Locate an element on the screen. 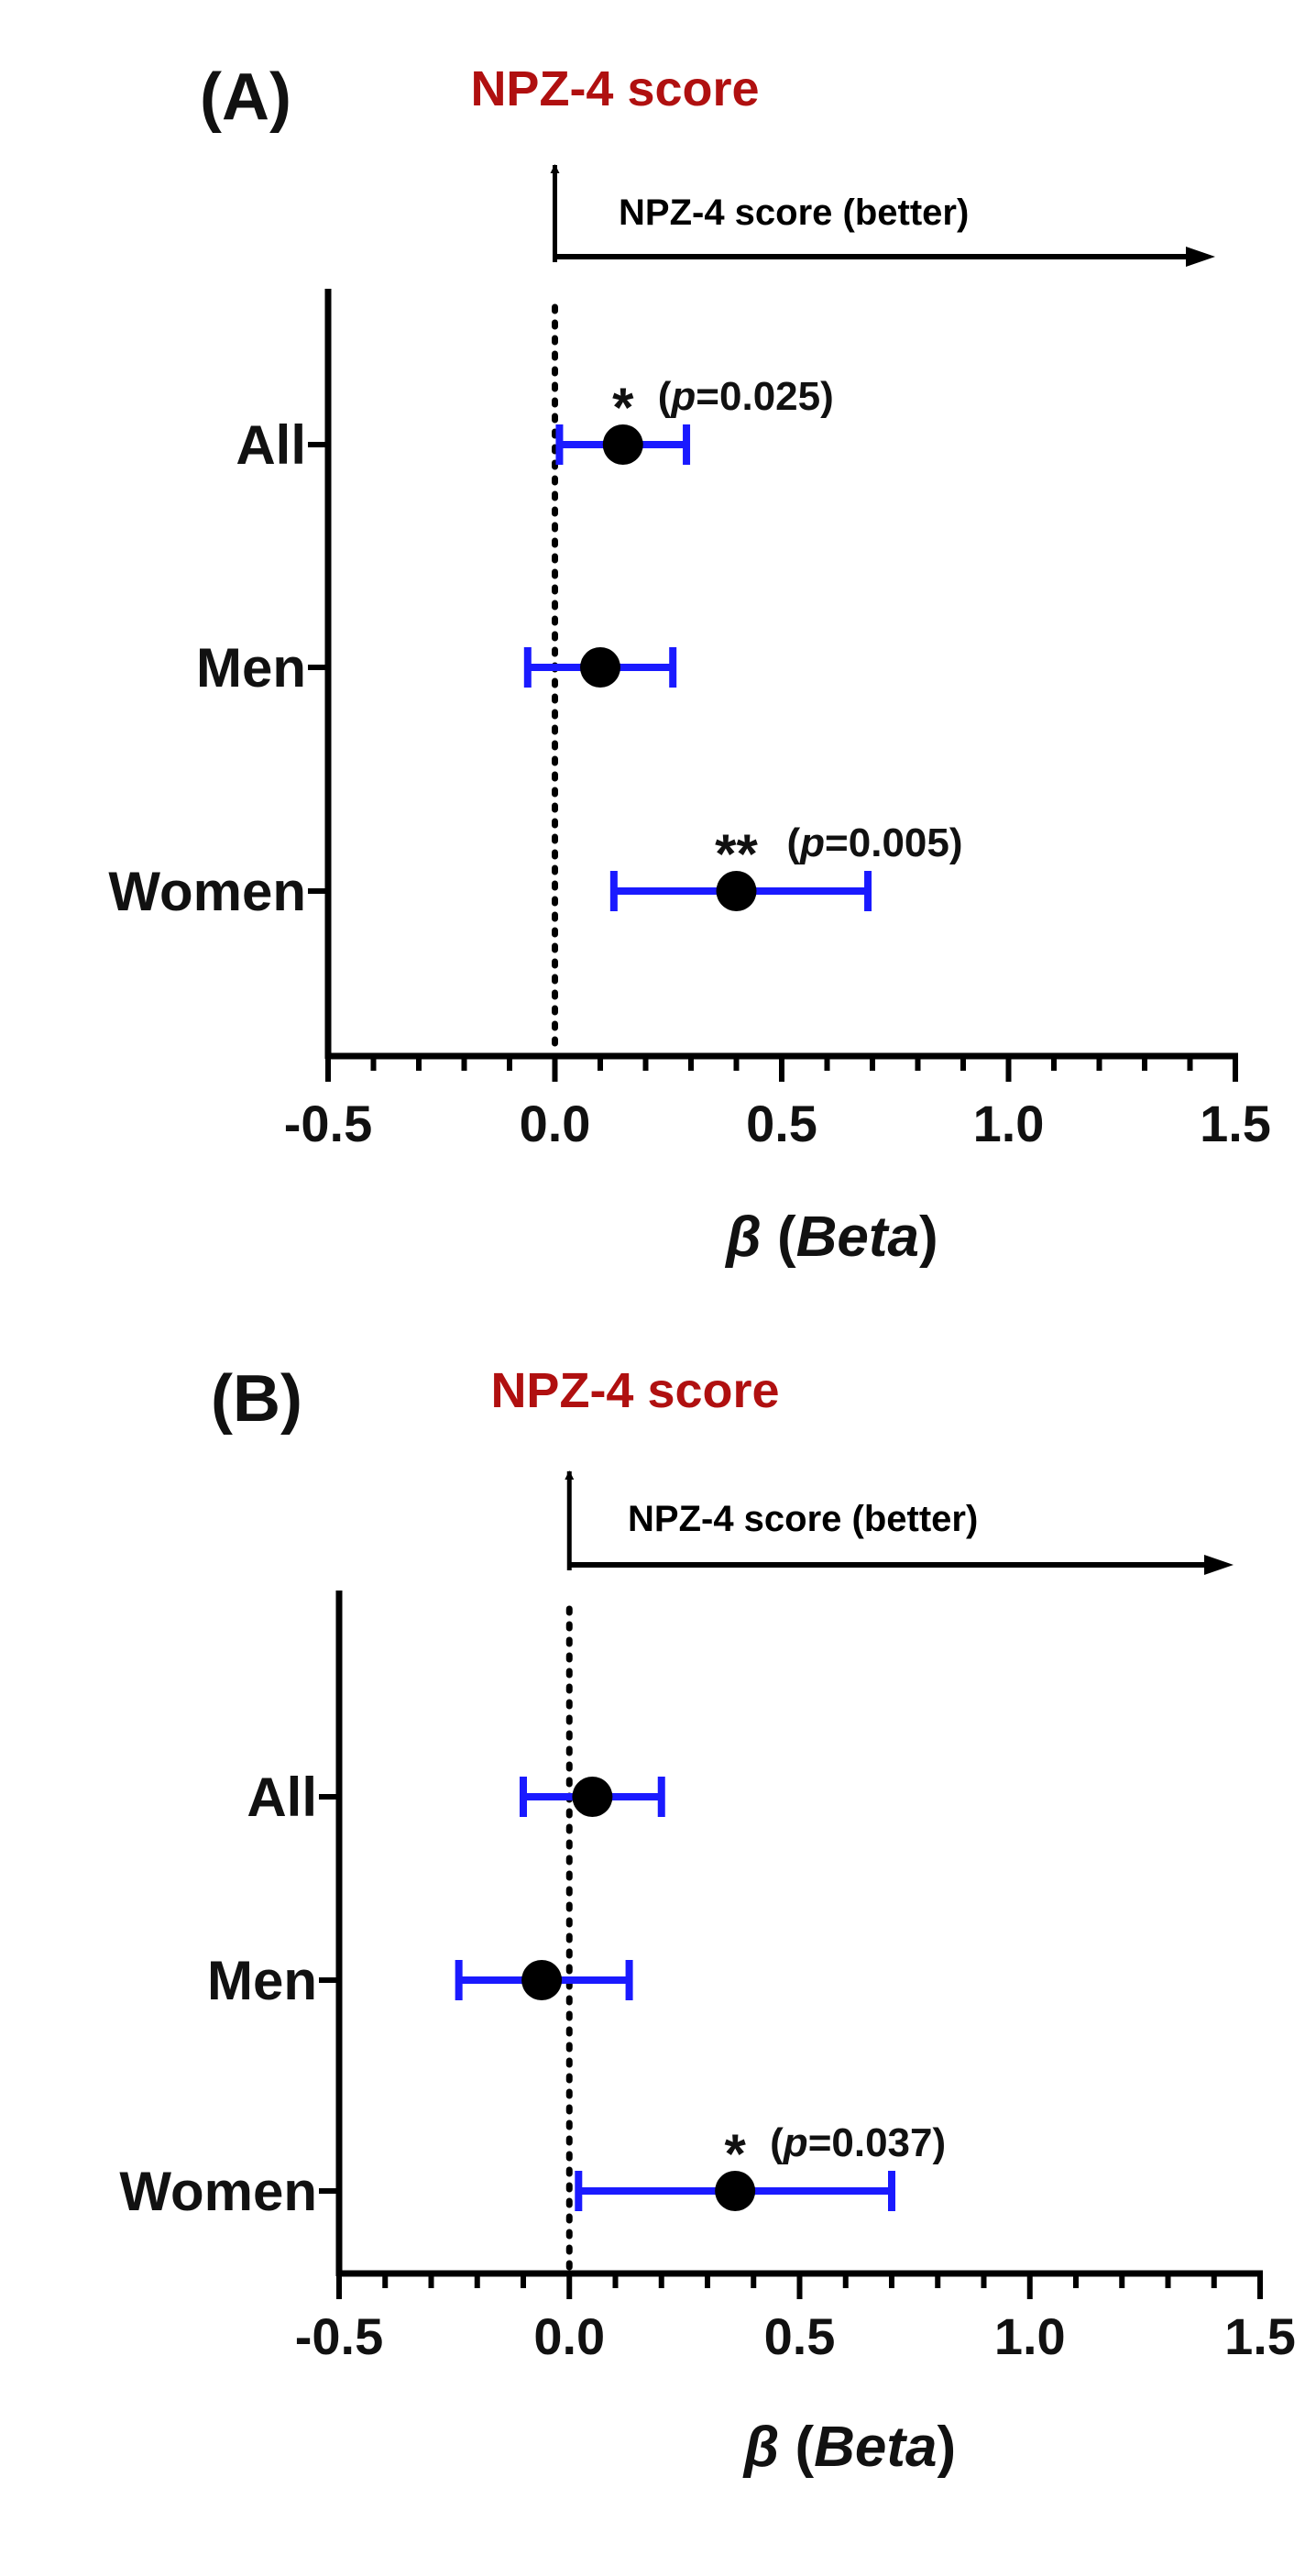  p-value-label: (p=0.005) is located at coordinates (875, 842).